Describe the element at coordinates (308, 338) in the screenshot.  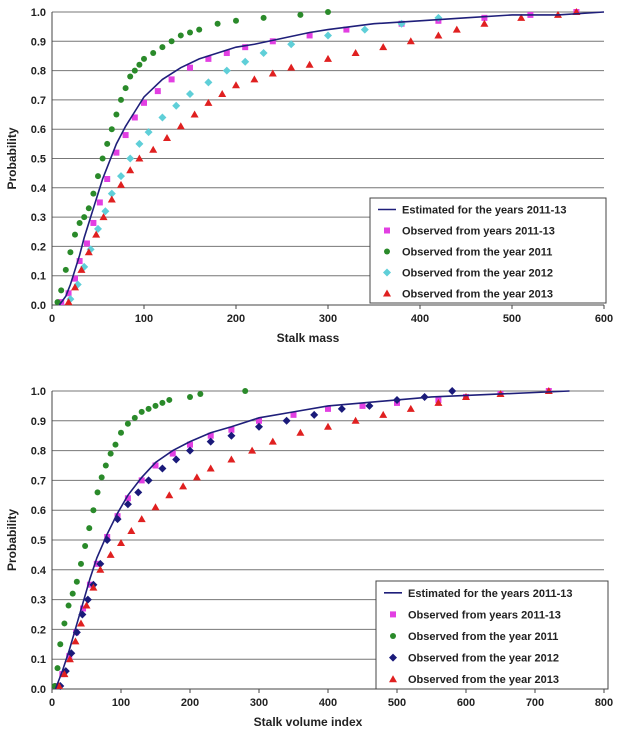
I see `chart1-x-axis-label: Stalk mass` at that location.